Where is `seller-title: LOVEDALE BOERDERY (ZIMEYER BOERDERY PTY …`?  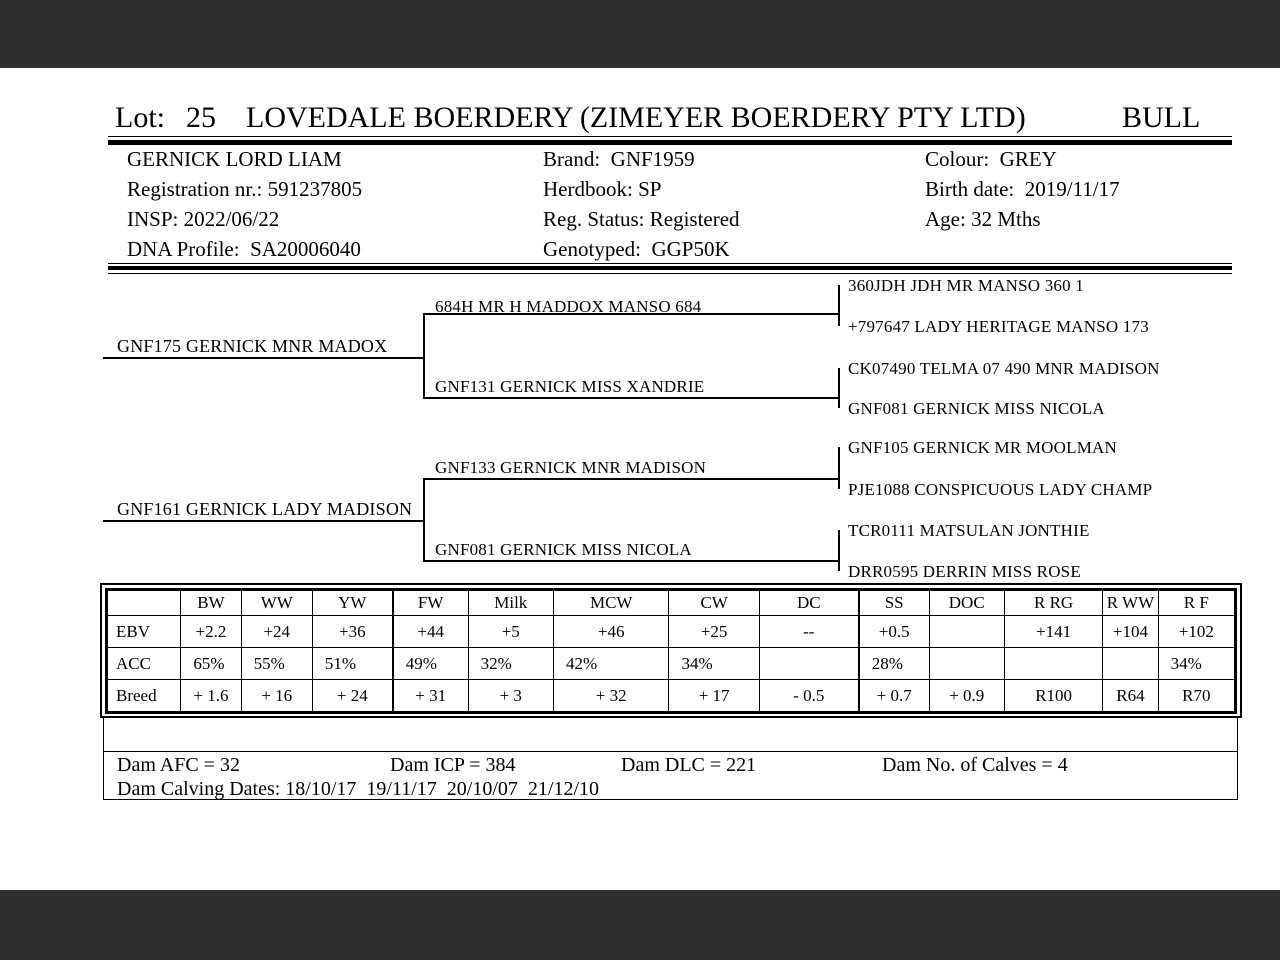
seller-title: LOVEDALE BOERDERY (ZIMEYER BOERDERY PTY … is located at coordinates (636, 117).